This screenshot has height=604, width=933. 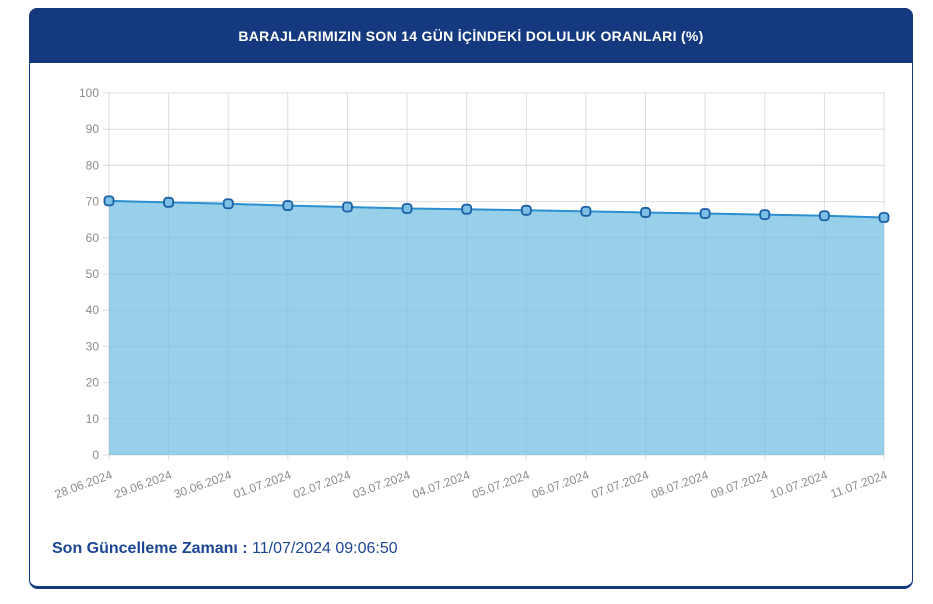 I want to click on x-axis-tick-label: 04.07.2024, so click(x=441, y=485).